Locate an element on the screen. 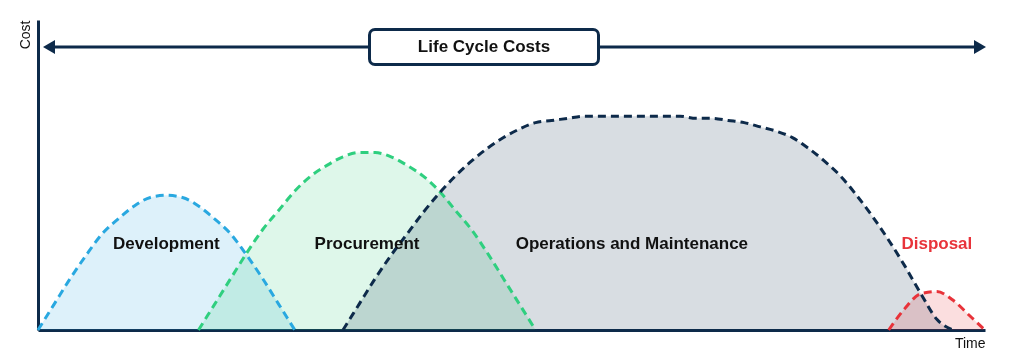 This screenshot has width=1024, height=362. series-label: Operations and Maintenance is located at coordinates (632, 244).